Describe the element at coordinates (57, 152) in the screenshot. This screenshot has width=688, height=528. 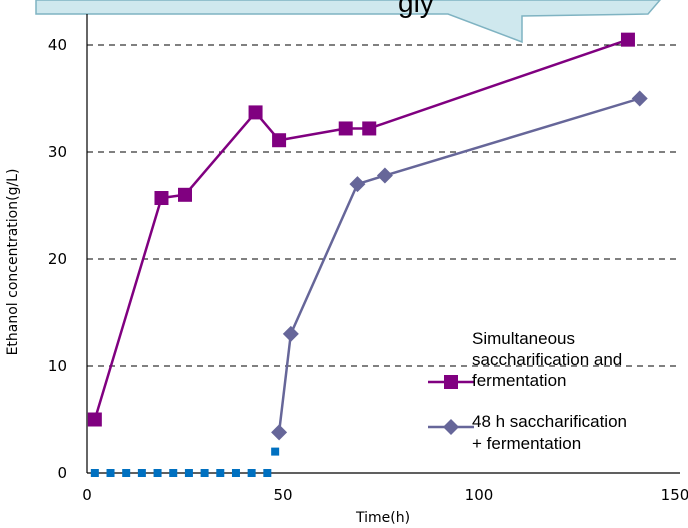
I see `y-tick-label: 30` at that location.